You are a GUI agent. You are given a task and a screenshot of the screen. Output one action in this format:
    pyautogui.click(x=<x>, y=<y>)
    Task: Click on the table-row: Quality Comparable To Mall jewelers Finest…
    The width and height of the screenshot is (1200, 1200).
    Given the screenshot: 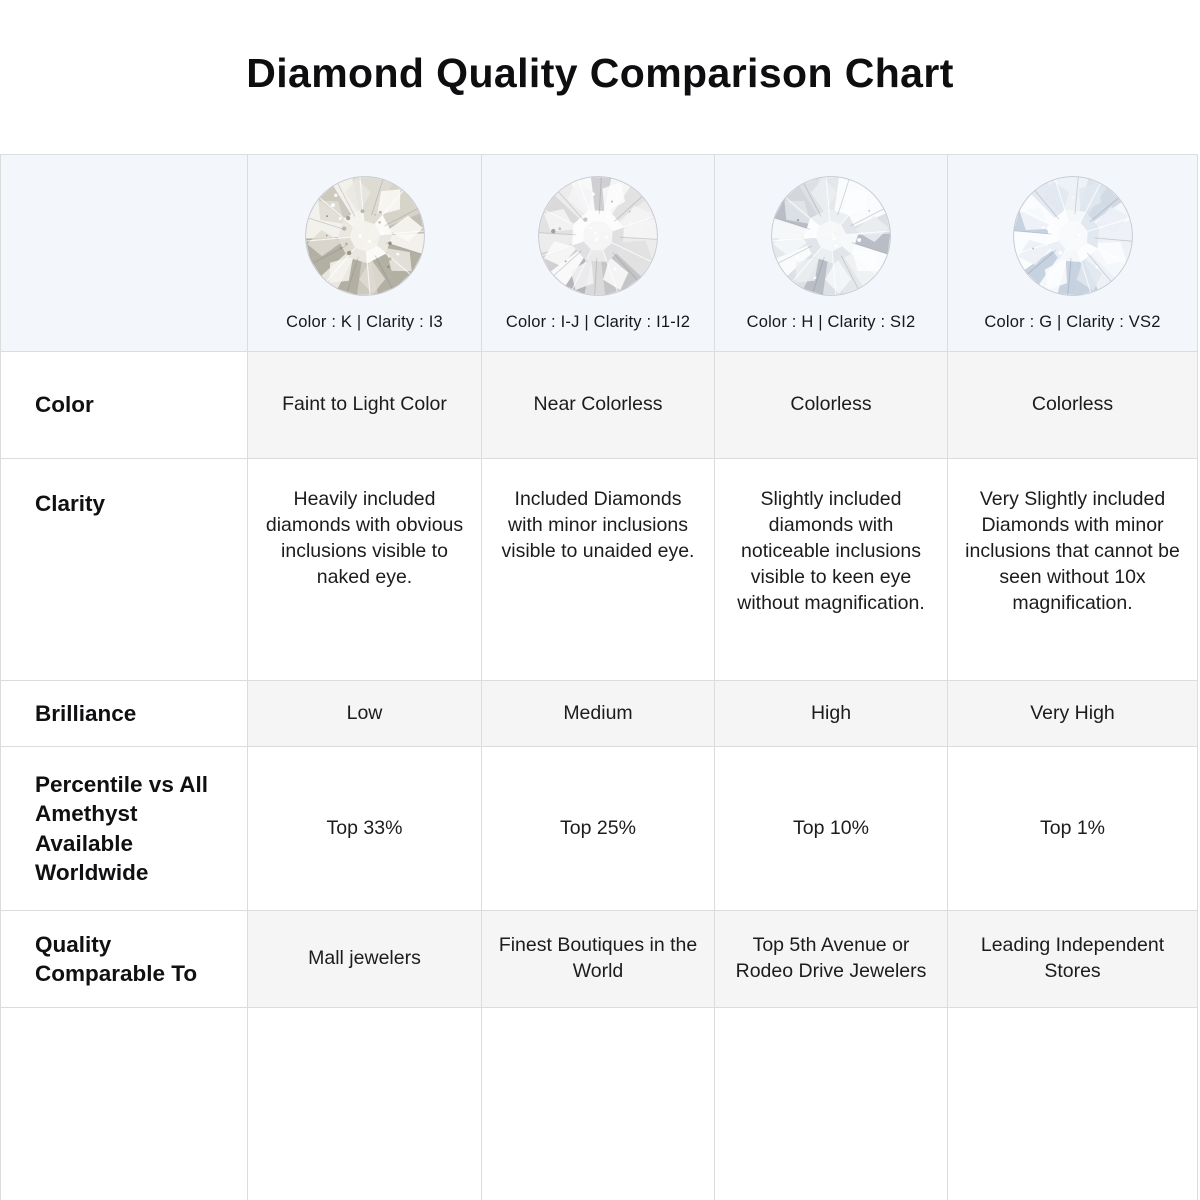 What is the action you would take?
    pyautogui.click(x=599, y=959)
    